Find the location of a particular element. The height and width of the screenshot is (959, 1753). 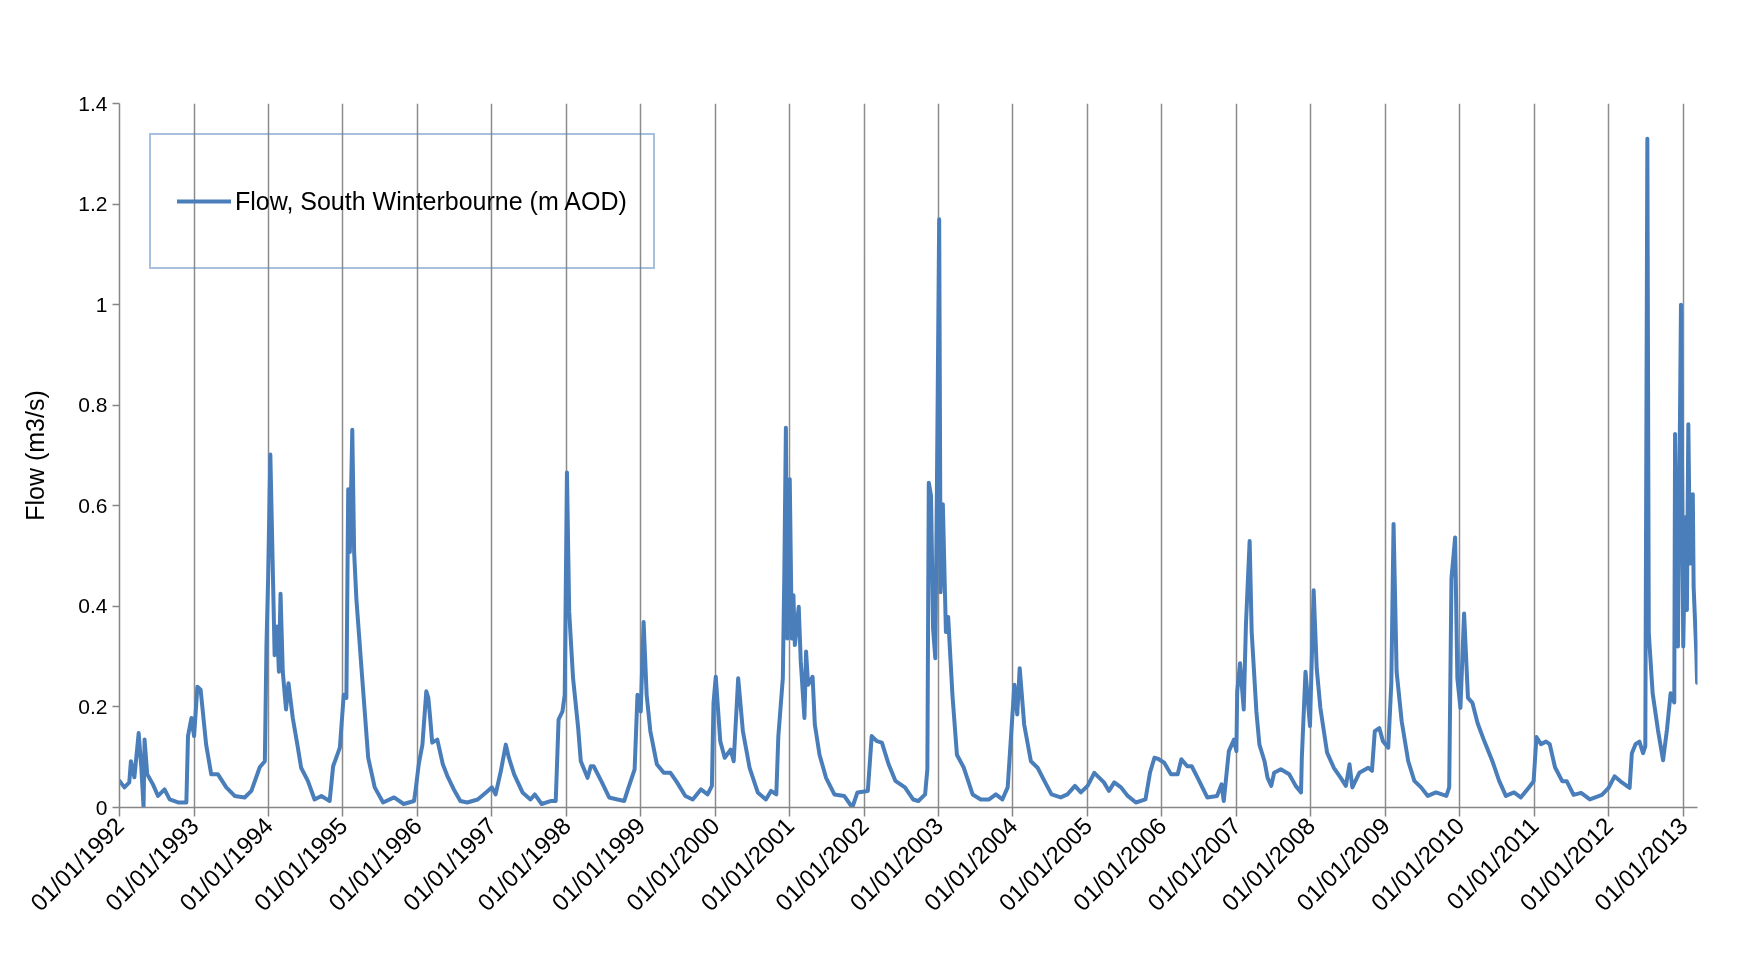

y-tick-label: 1.4 is located at coordinates (93, 103).